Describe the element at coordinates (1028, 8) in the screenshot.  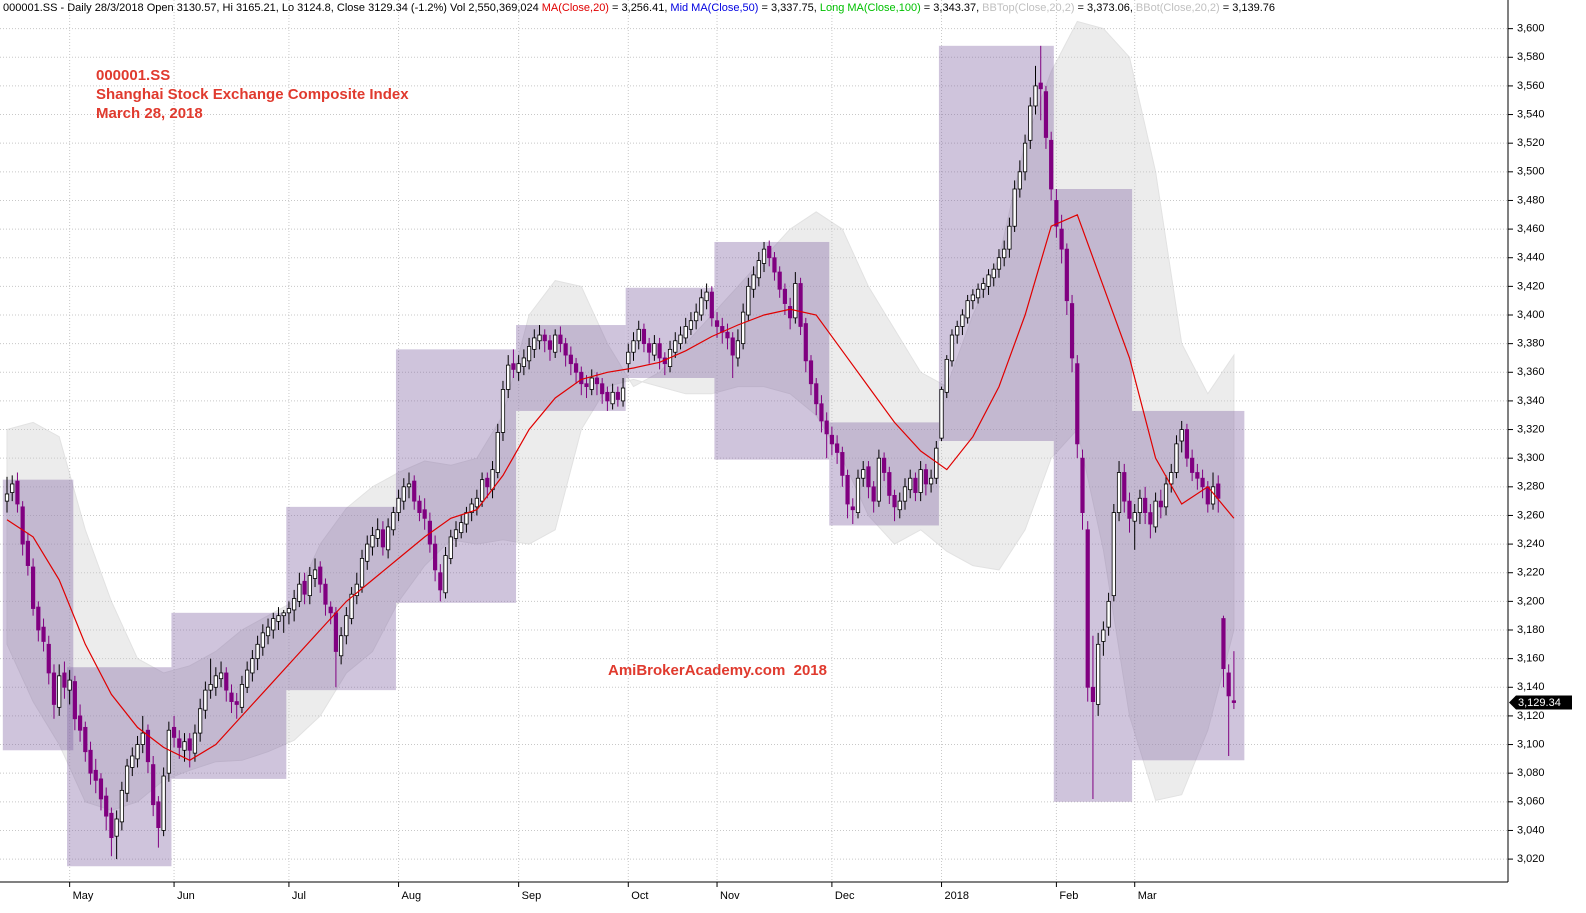
I see `header-segment: BBTop(Close,20,2)` at that location.